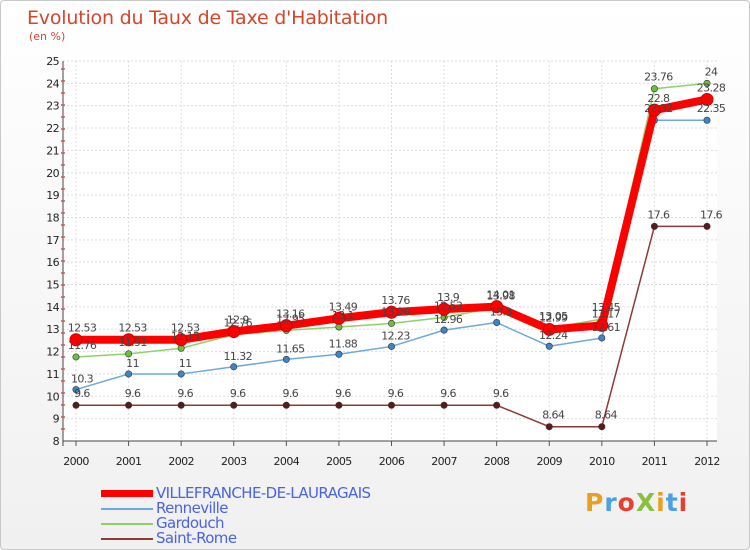 The height and width of the screenshot is (550, 750). I want to click on y-tick-label: 13, so click(52, 329).